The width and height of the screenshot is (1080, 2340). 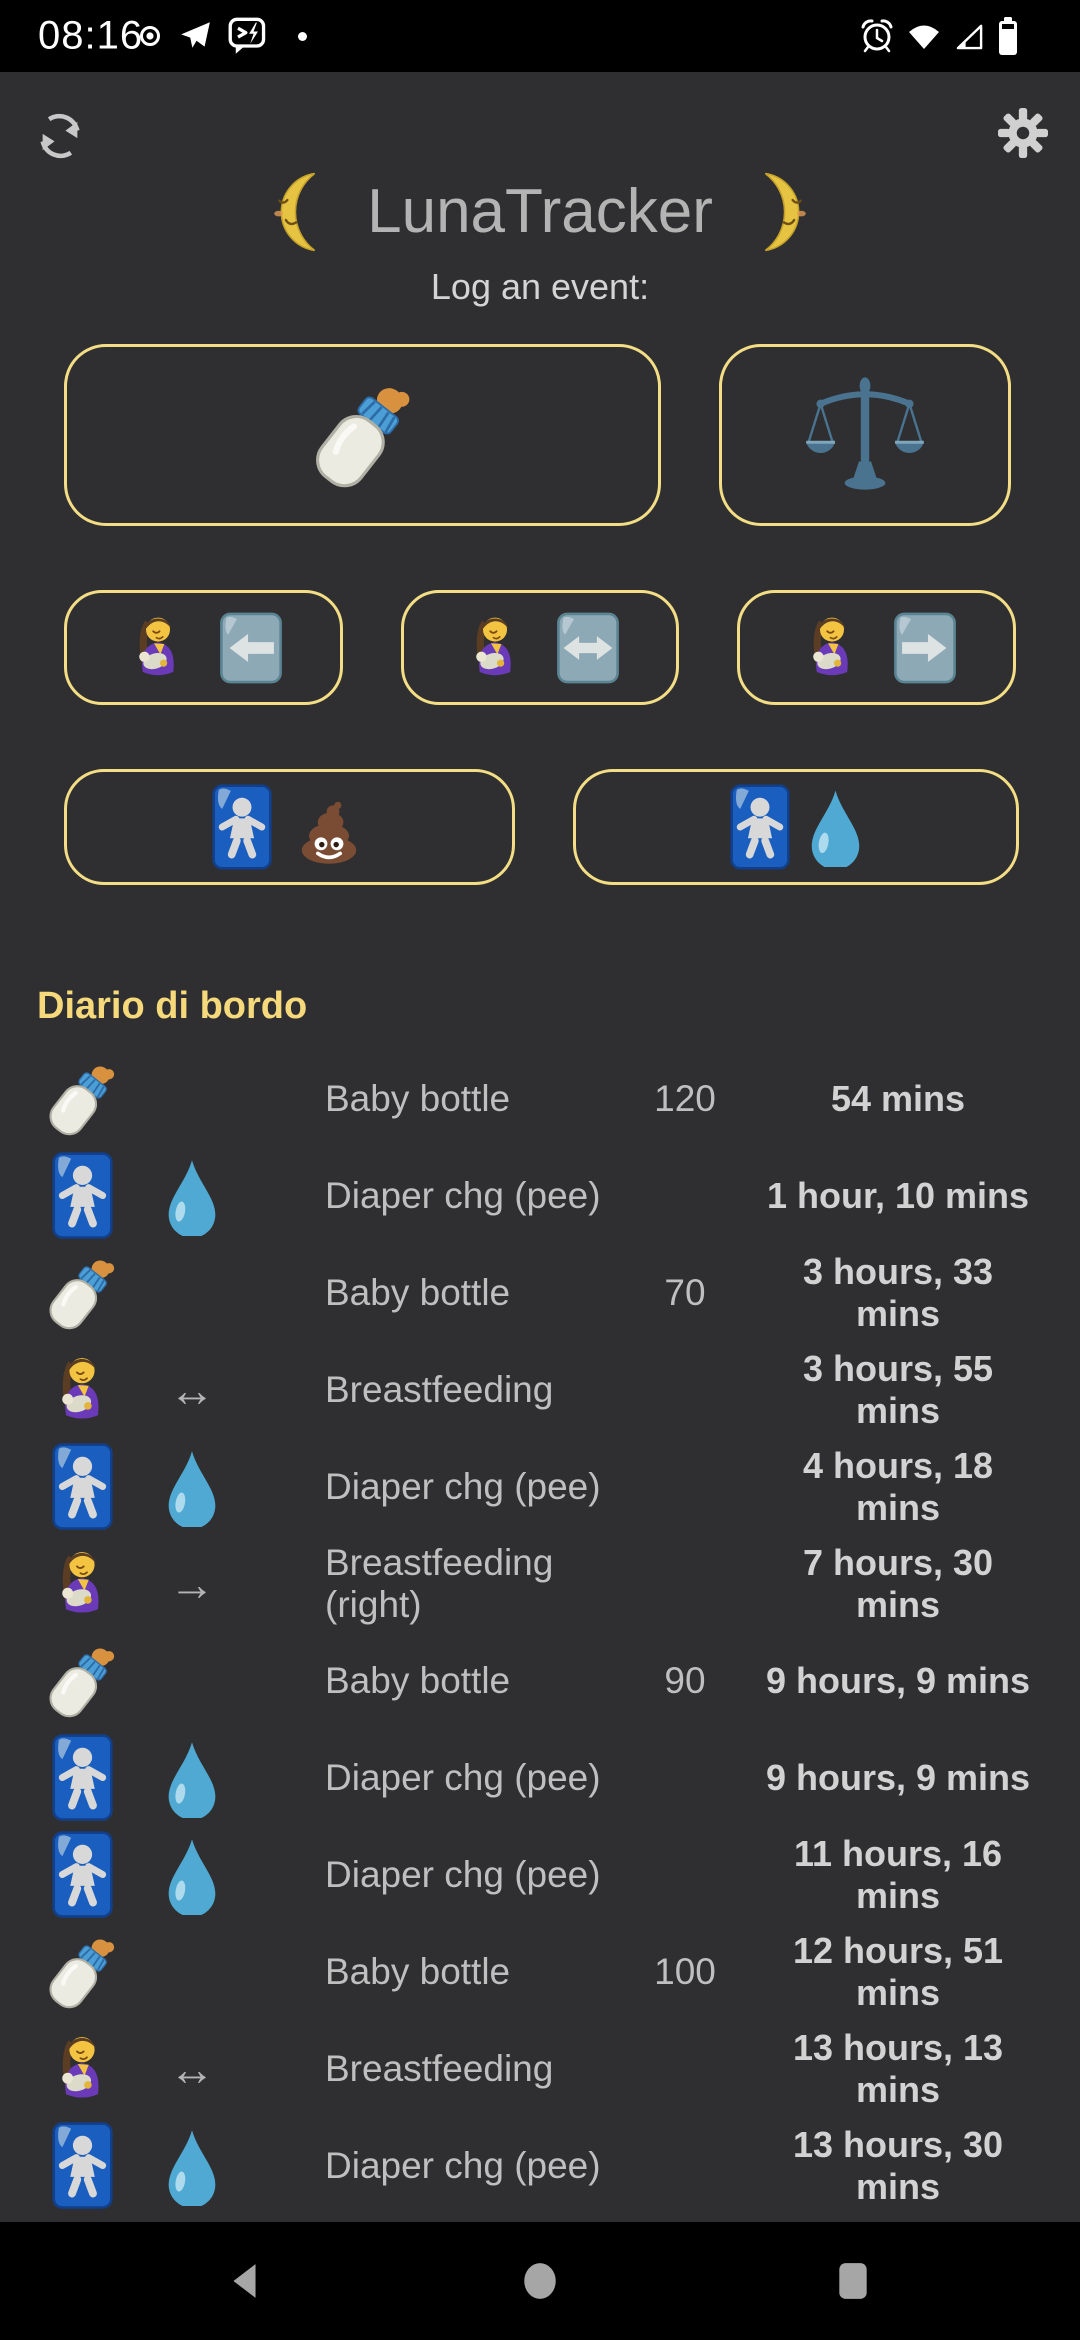 I want to click on log-breastfeeding-right-button, so click(x=877, y=647).